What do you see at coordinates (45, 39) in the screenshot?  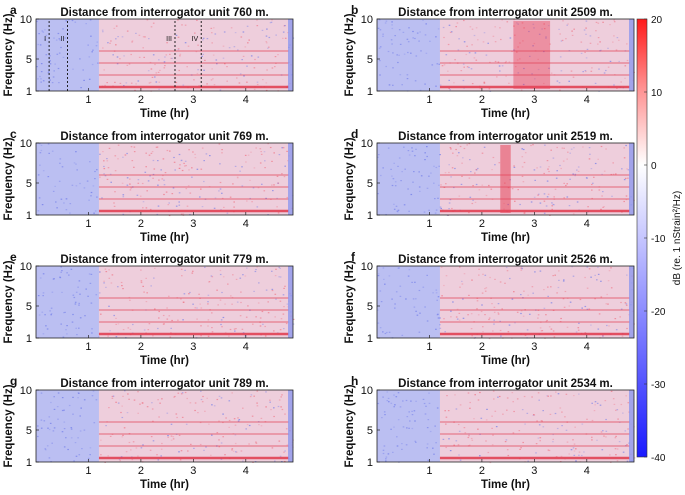 I see `annotation-label: I` at bounding box center [45, 39].